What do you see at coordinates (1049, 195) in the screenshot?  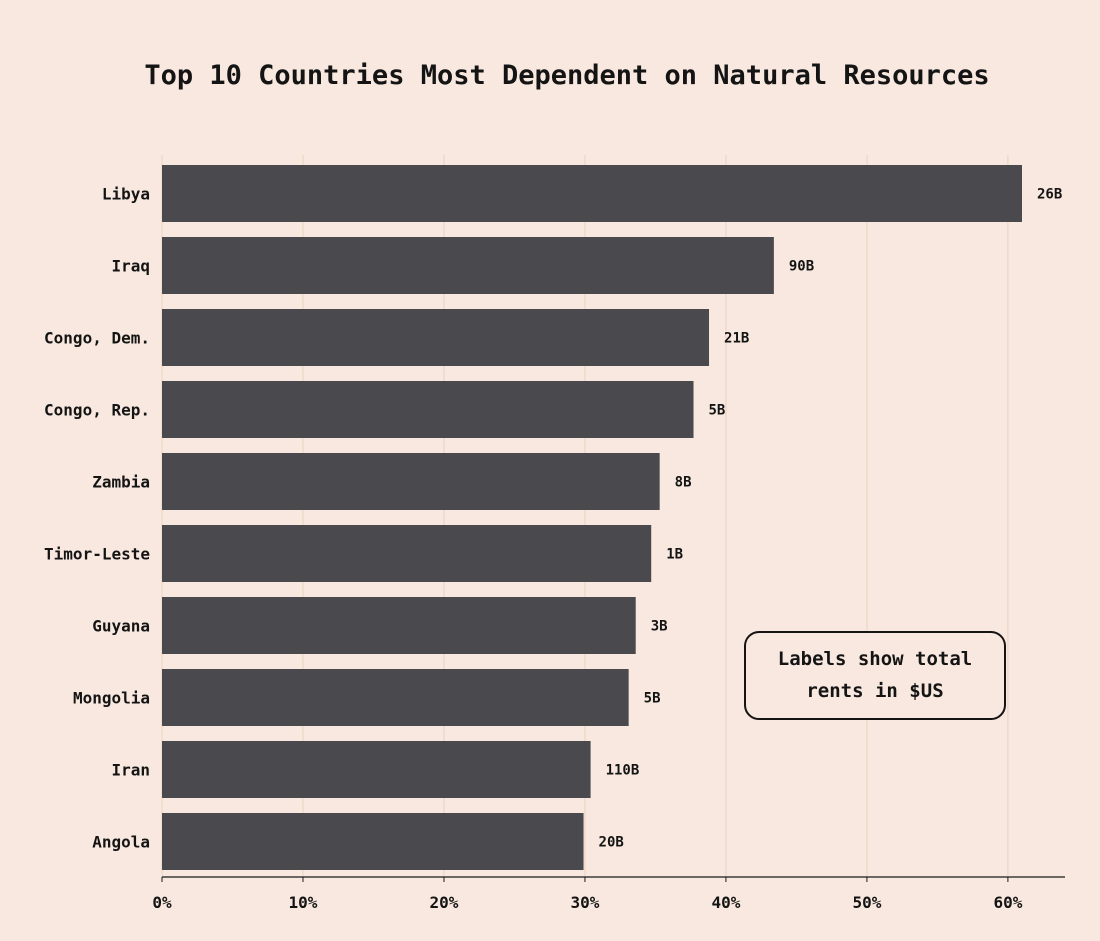 I see `value-label-libya: 26B` at bounding box center [1049, 195].